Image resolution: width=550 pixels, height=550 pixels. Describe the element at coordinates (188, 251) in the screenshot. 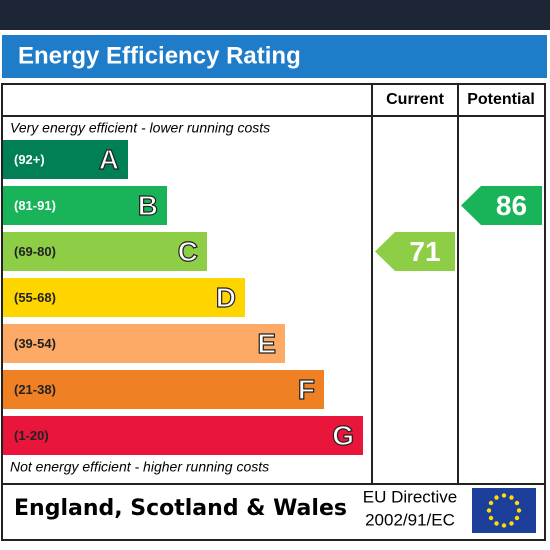

I see `band-letter: C` at that location.